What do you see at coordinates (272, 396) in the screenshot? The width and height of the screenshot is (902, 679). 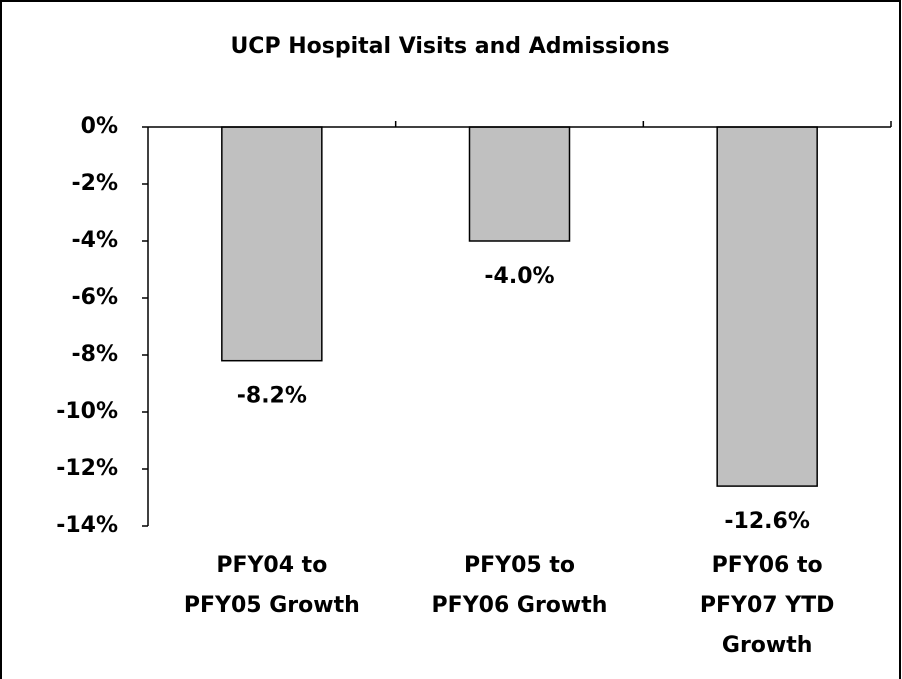 I see `data-label: -8.2%` at bounding box center [272, 396].